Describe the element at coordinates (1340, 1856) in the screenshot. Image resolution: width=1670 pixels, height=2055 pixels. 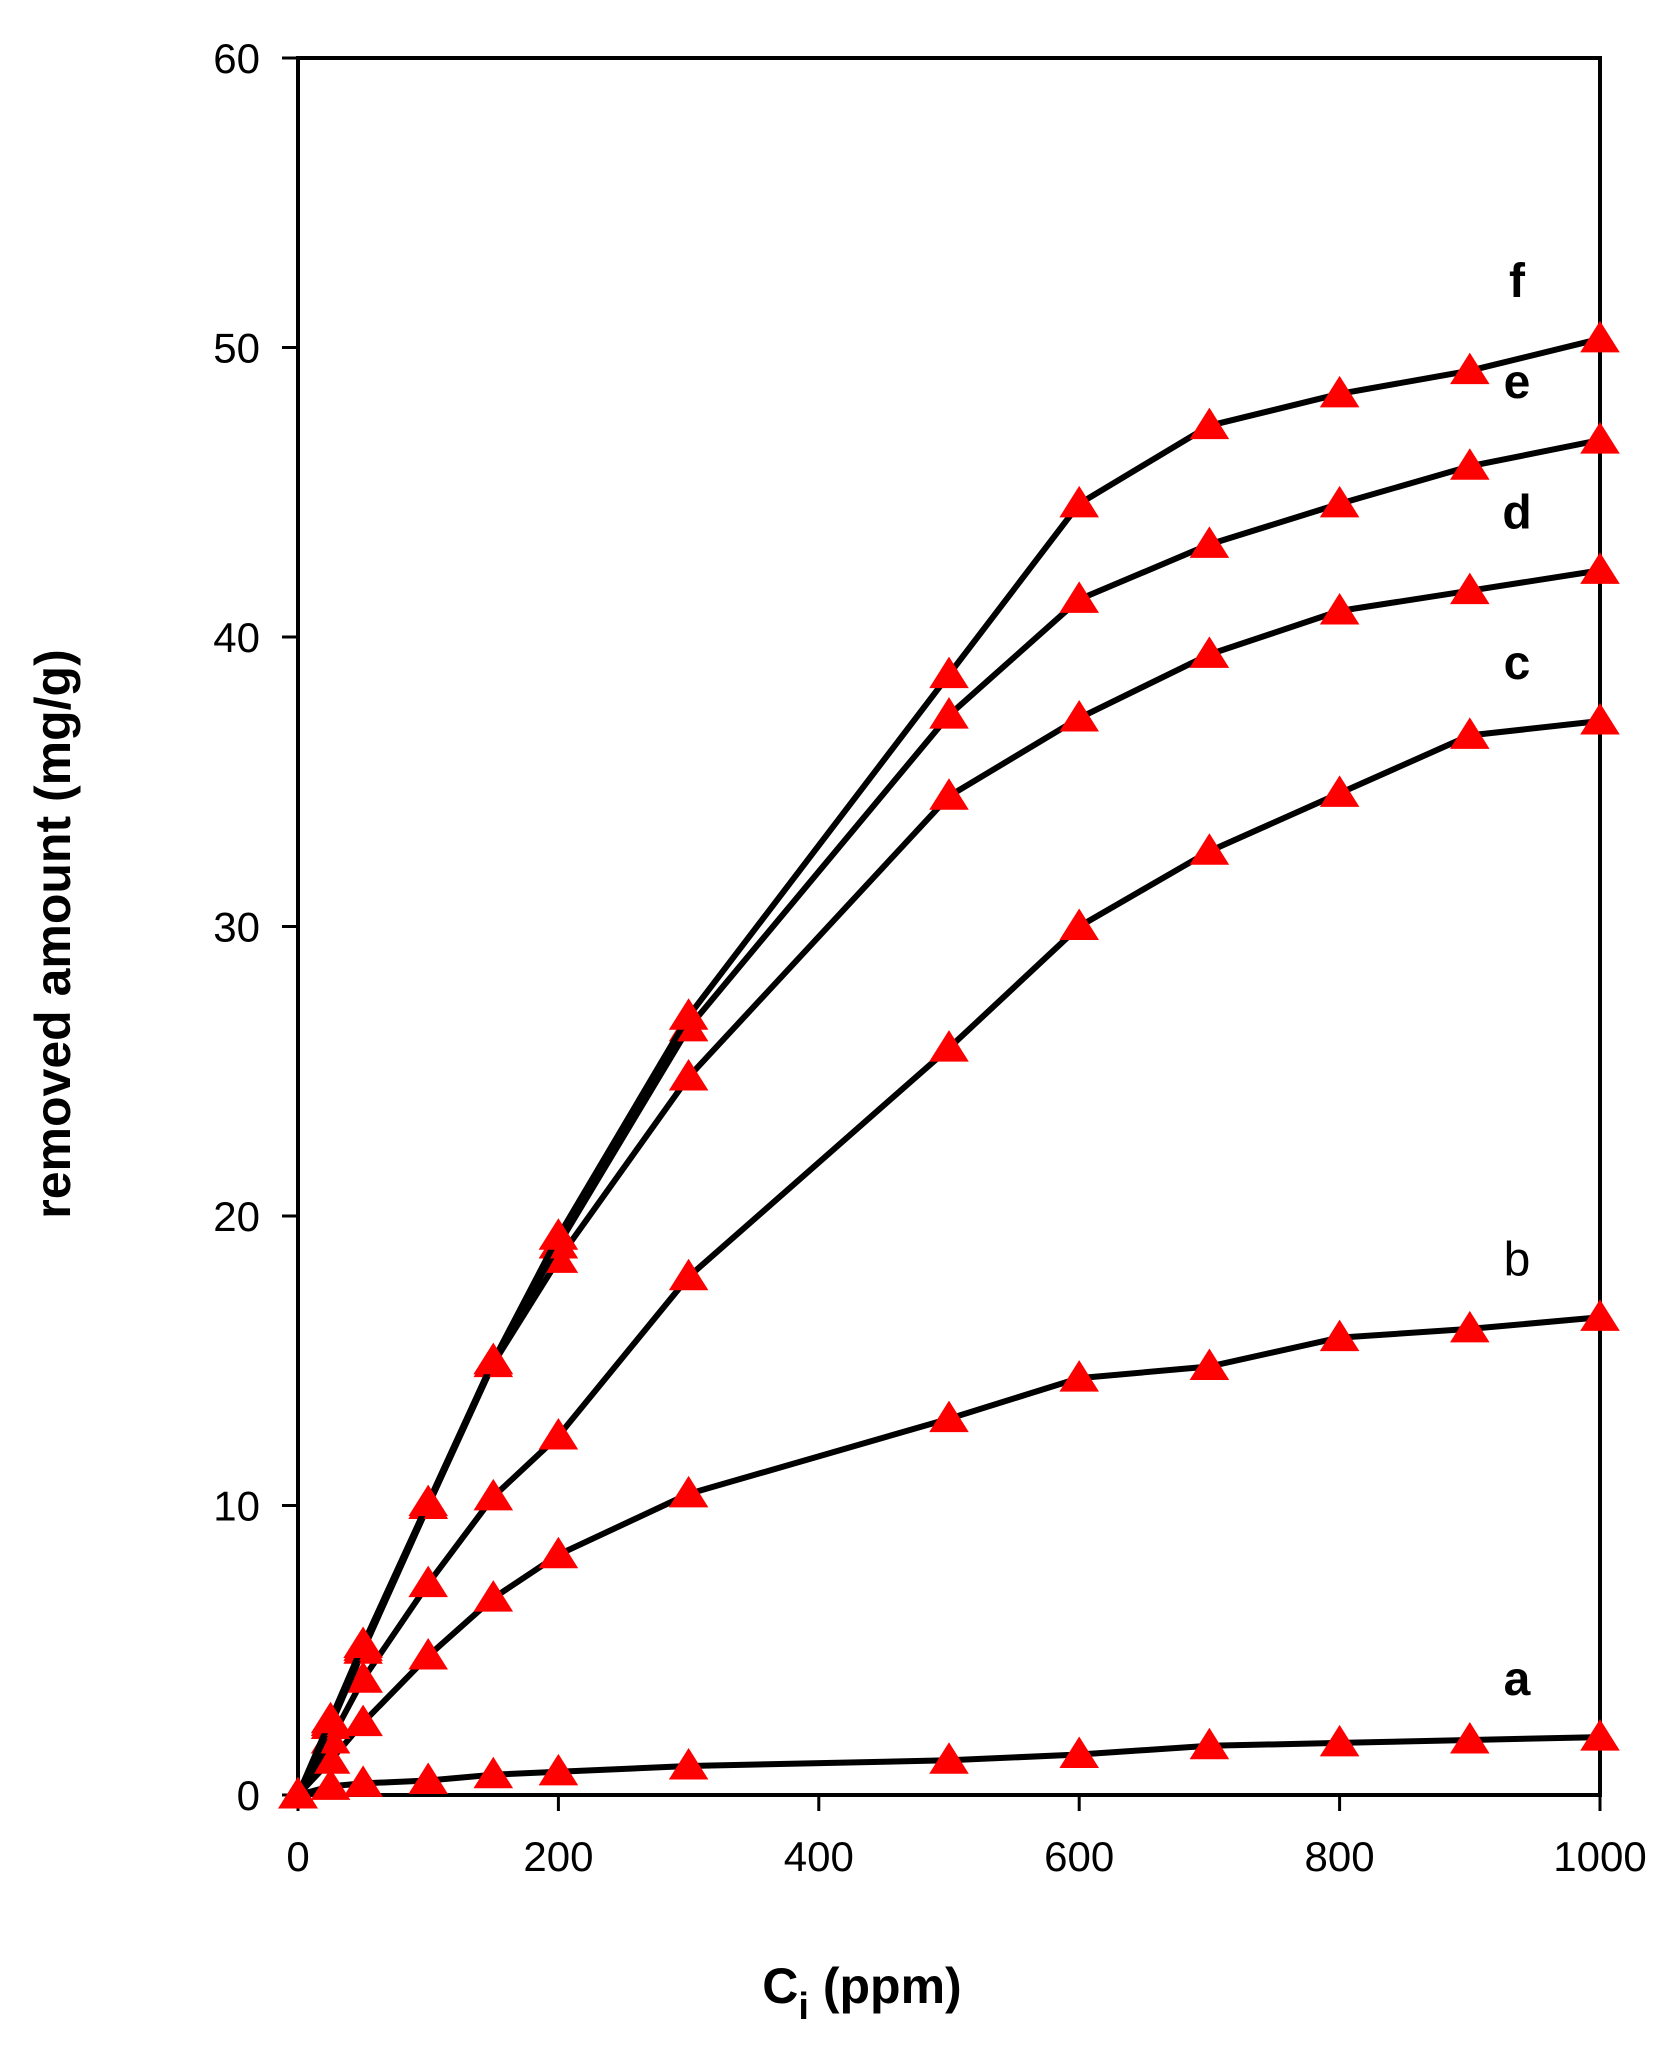
I see `x-tick-label: 800` at that location.